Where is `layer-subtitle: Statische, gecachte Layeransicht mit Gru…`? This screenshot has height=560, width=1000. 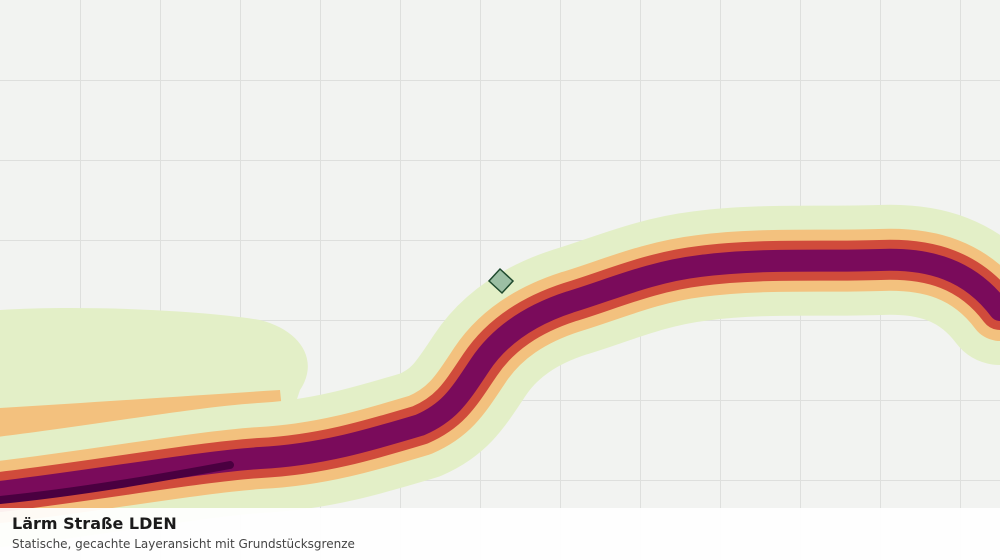 layer-subtitle: Statische, gecachte Layeransicht mit Gru… is located at coordinates (183, 544).